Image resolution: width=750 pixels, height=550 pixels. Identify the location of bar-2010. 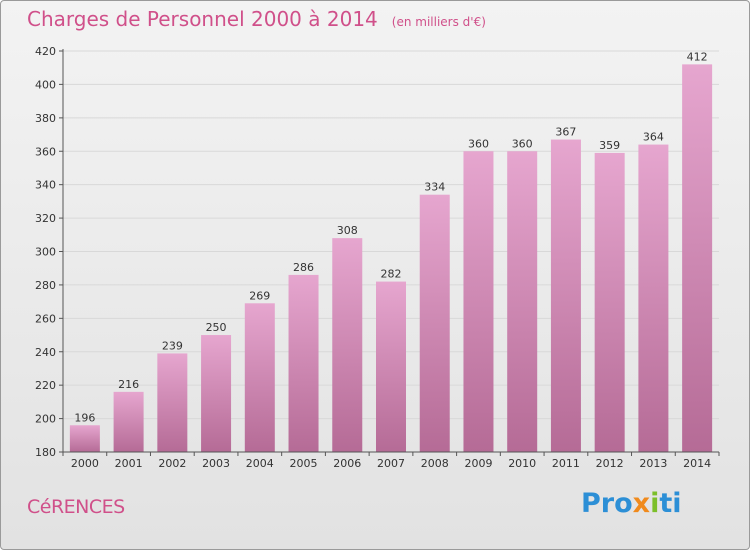
(522, 301).